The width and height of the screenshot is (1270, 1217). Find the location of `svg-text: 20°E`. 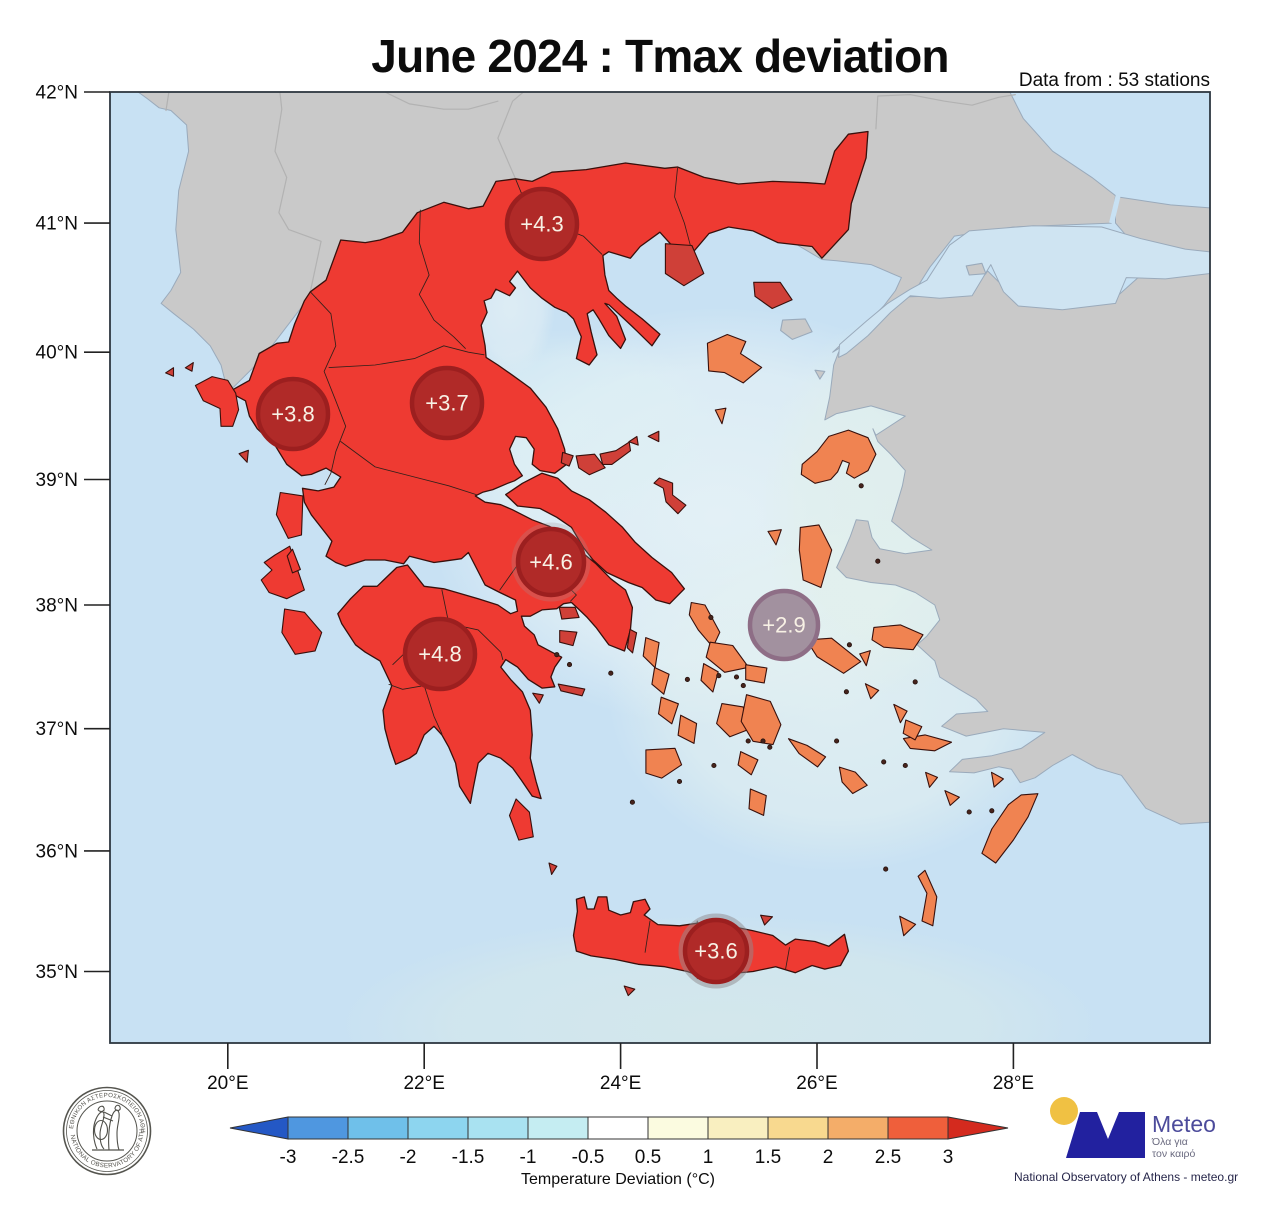

svg-text: 20°E is located at coordinates (227, 1083).